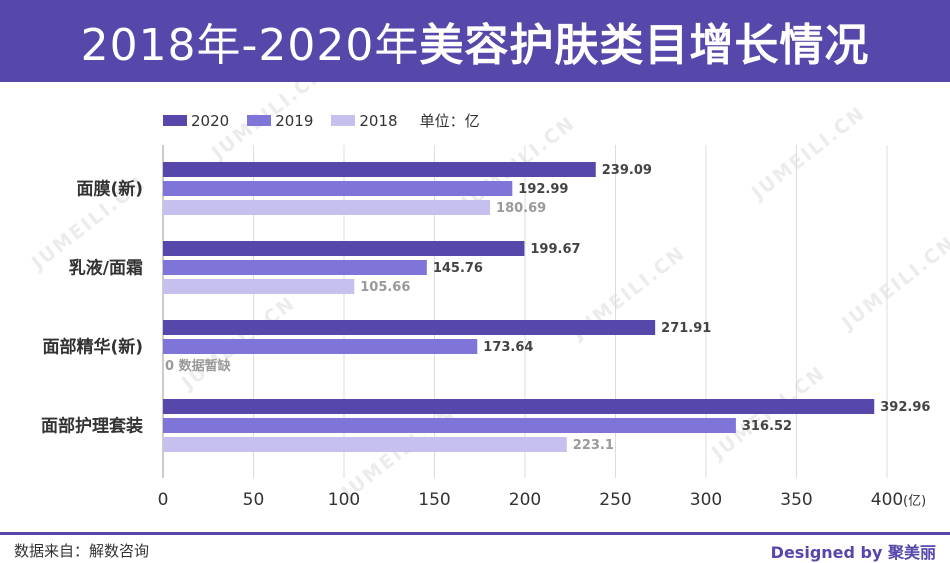  Describe the element at coordinates (525, 500) in the screenshot. I see `x-tick-label: 200` at that location.